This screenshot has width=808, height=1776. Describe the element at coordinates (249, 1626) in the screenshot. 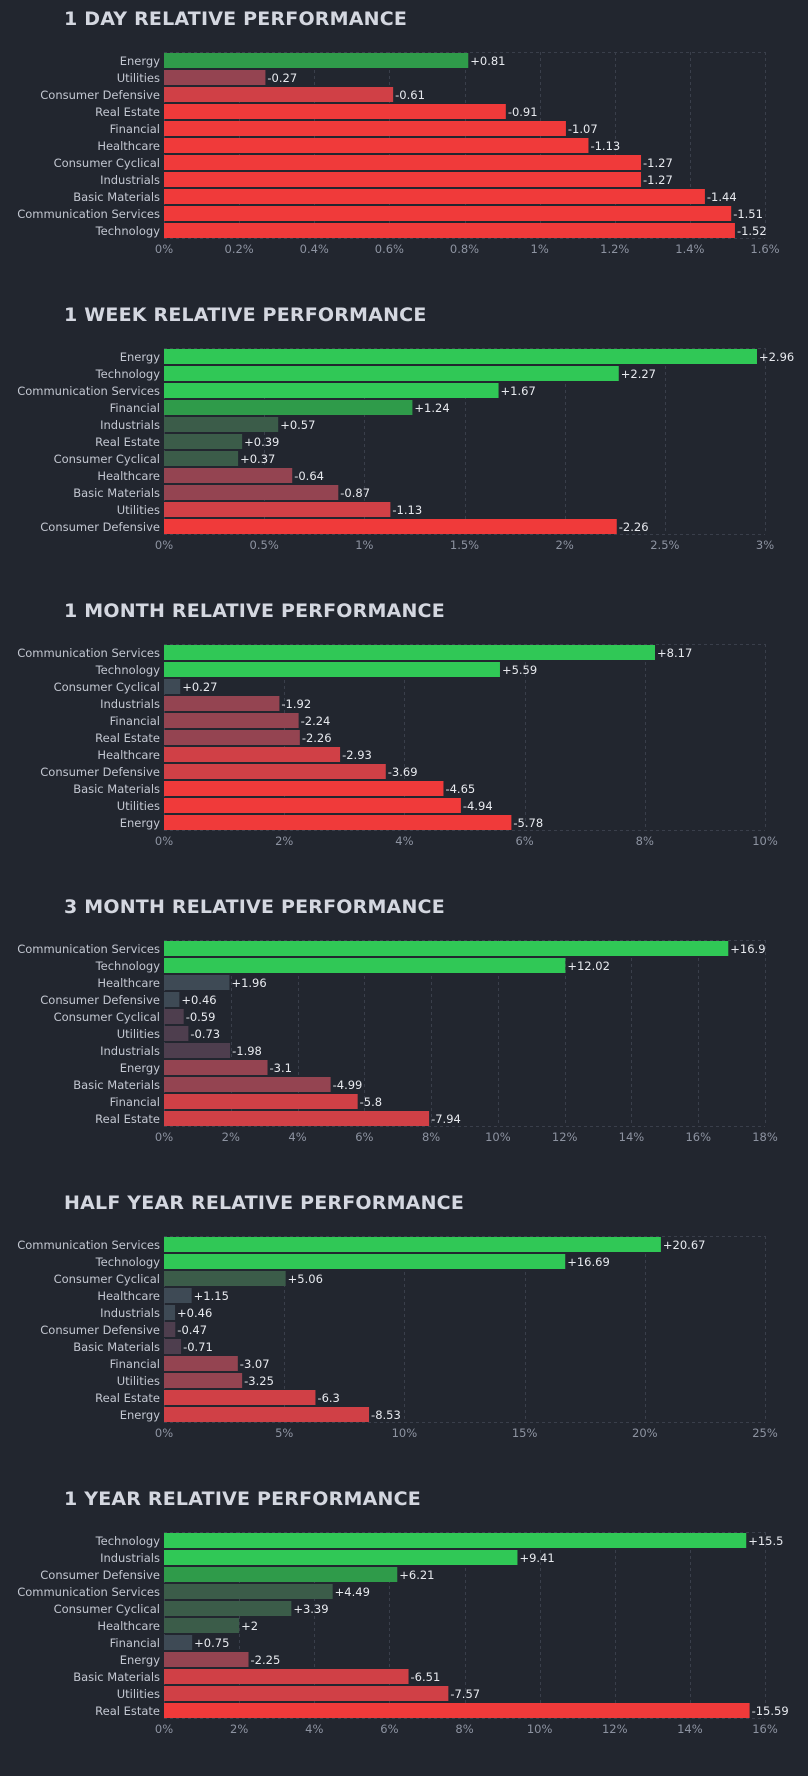

I see `value-label: +2` at that location.